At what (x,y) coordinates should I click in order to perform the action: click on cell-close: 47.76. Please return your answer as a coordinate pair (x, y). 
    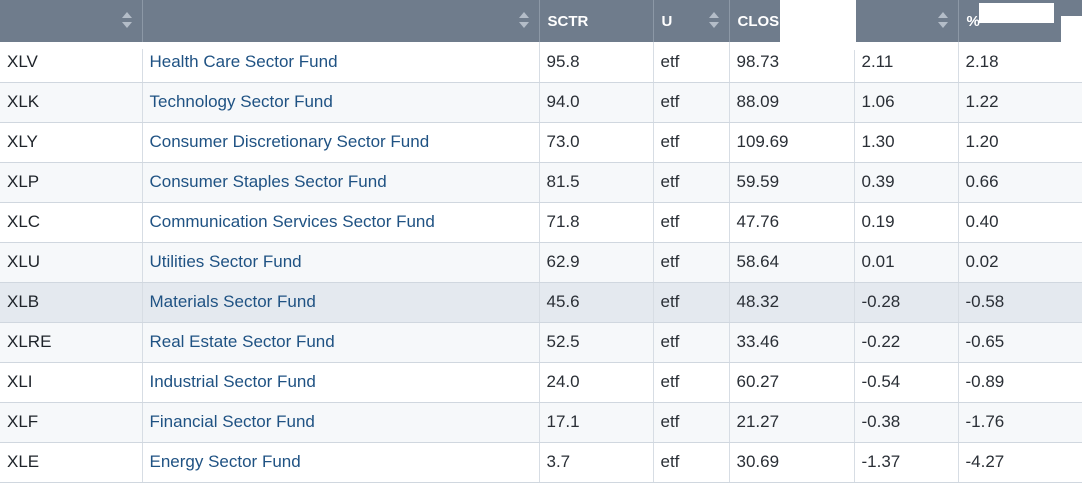
    Looking at the image, I should click on (792, 222).